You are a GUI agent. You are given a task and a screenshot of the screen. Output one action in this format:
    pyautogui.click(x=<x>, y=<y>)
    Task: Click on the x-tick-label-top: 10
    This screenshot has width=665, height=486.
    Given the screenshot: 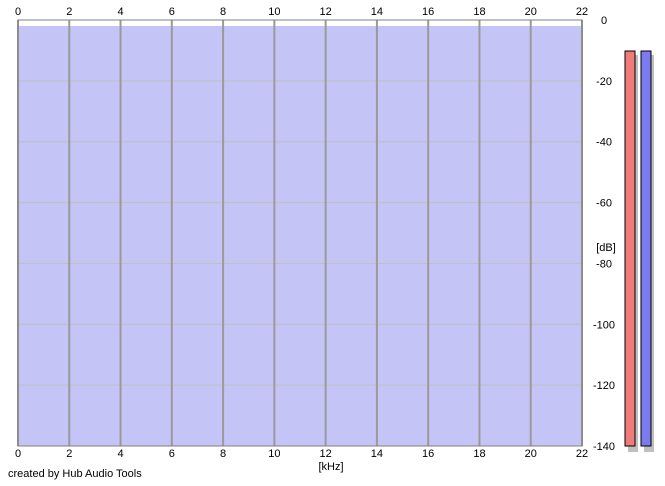 What is the action you would take?
    pyautogui.click(x=274, y=12)
    